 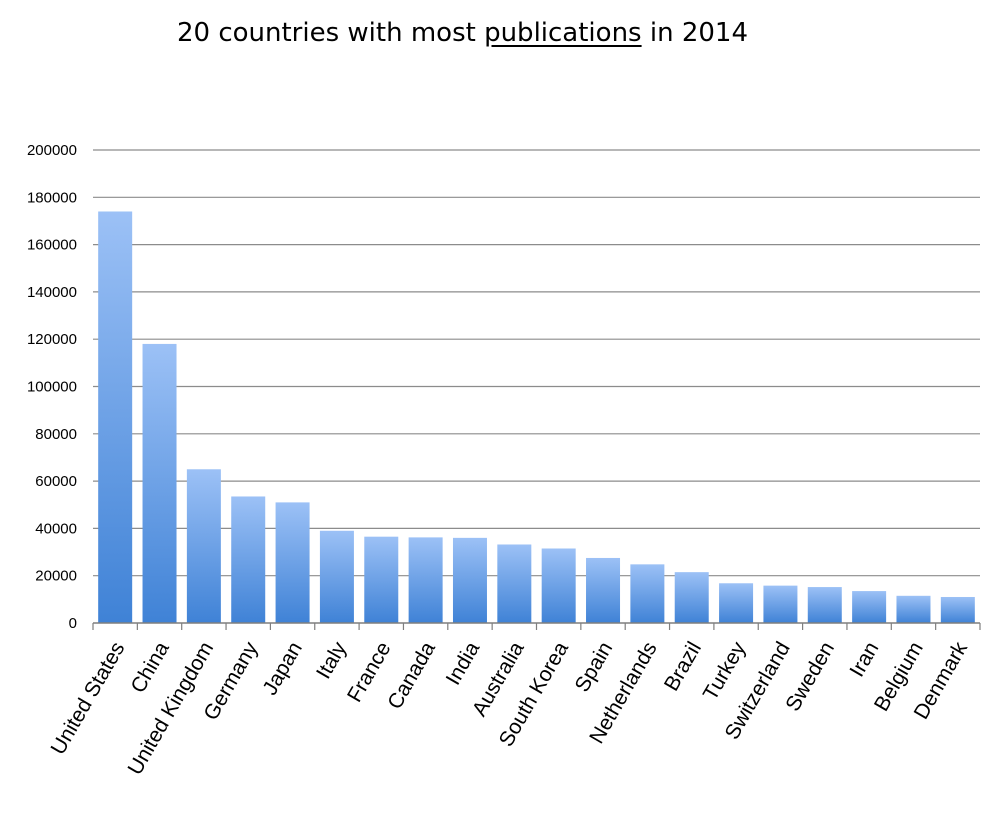 What do you see at coordinates (73, 623) in the screenshot?
I see `y-tick-label: 0` at bounding box center [73, 623].